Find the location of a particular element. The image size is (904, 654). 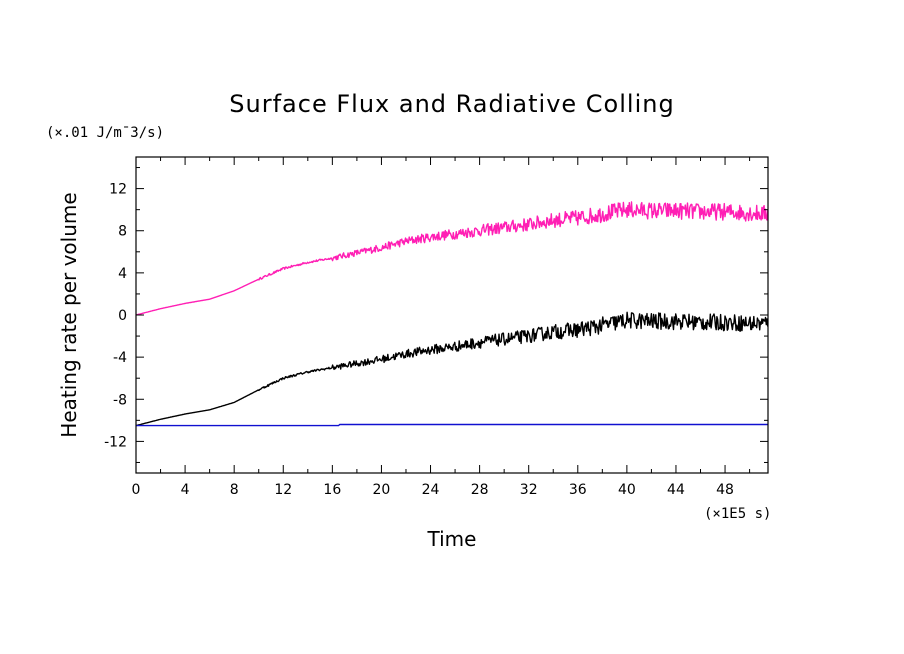

x-tick-label: 20 is located at coordinates (382, 490).